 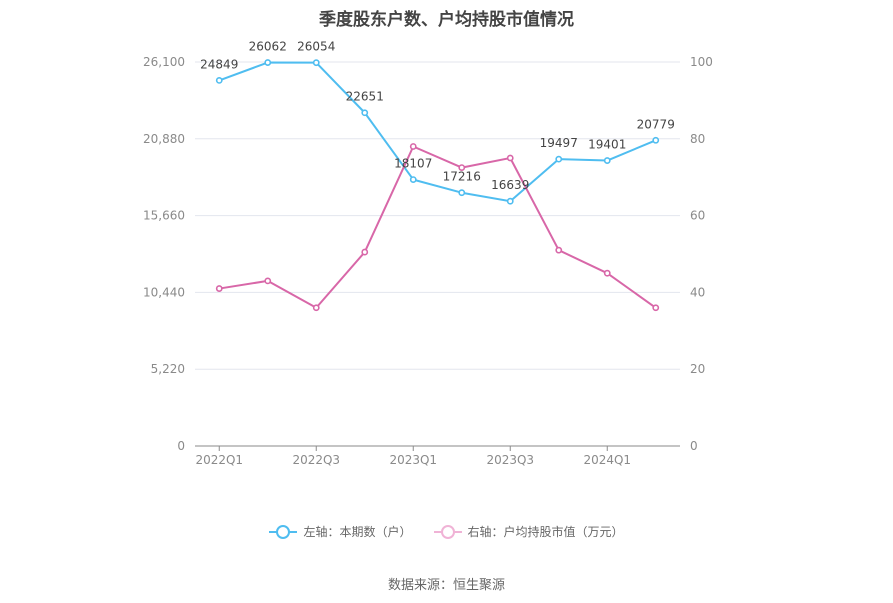 I want to click on right-axis-tick-label: 80, so click(x=697, y=139).